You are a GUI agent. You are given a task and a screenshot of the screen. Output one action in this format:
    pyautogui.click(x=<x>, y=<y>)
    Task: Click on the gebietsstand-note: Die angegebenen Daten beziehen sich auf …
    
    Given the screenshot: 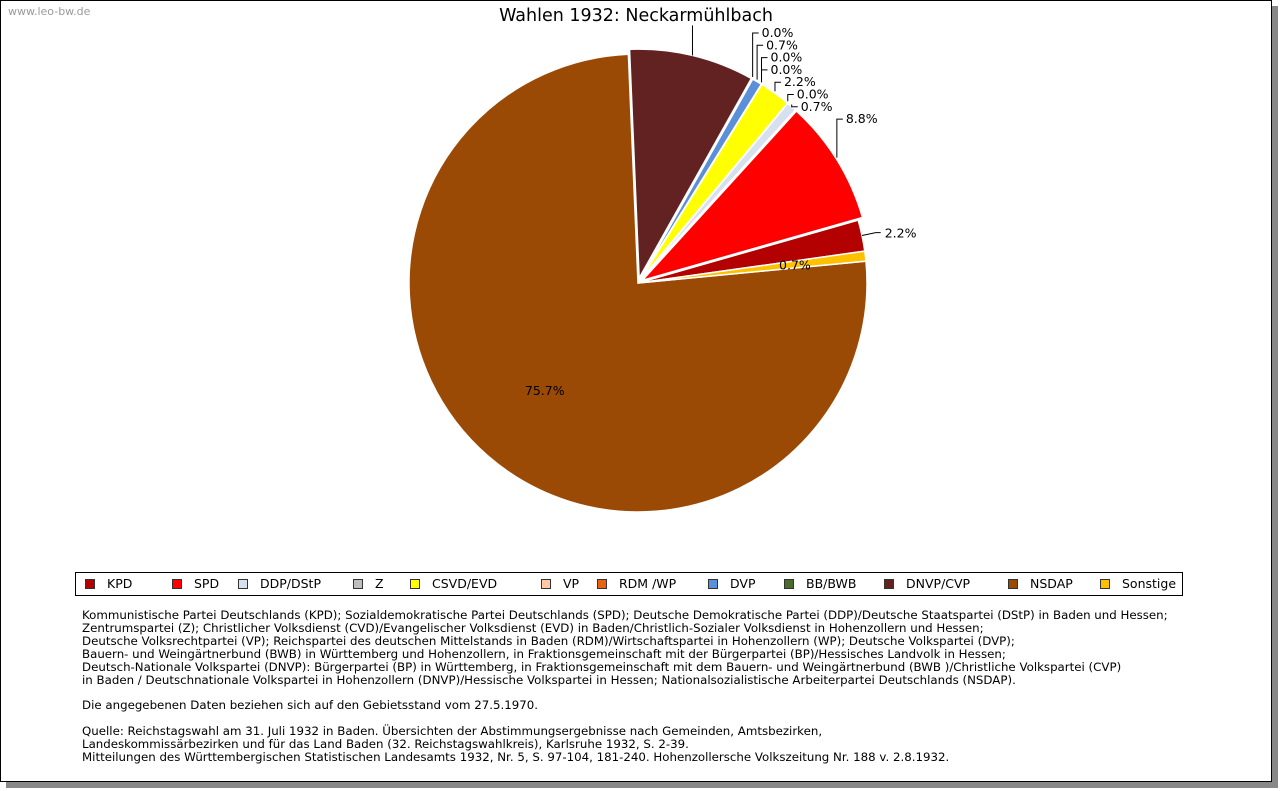 What is the action you would take?
    pyautogui.click(x=310, y=705)
    